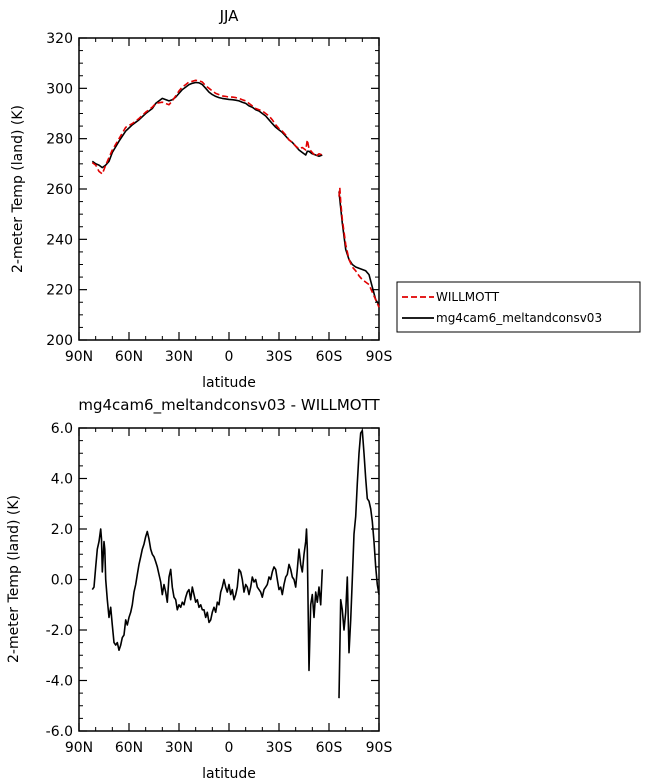 This screenshot has width=647, height=784. What do you see at coordinates (62, 480) in the screenshot?
I see `bottom-y-tick-label: 4.0` at bounding box center [62, 480].